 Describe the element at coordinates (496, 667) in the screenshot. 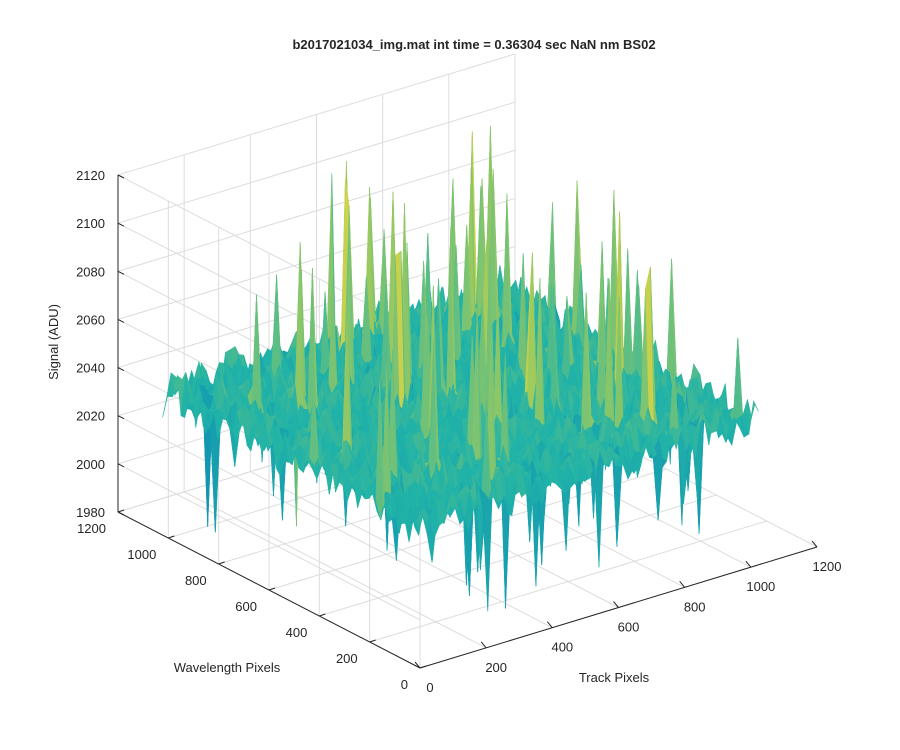

I see `x-tick-label: 200` at that location.